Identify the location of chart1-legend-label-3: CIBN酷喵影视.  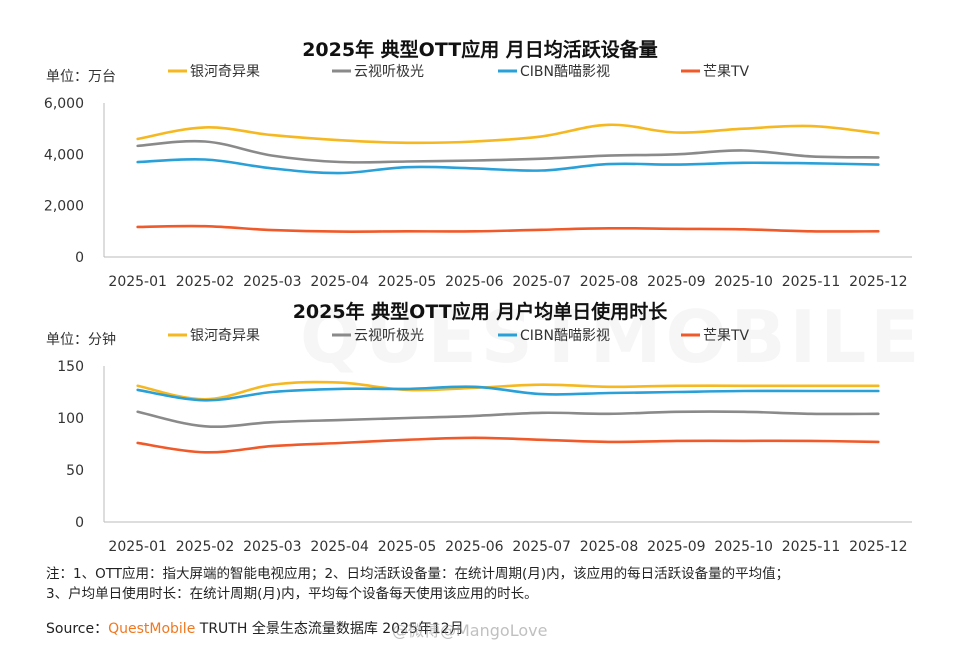
(565, 72).